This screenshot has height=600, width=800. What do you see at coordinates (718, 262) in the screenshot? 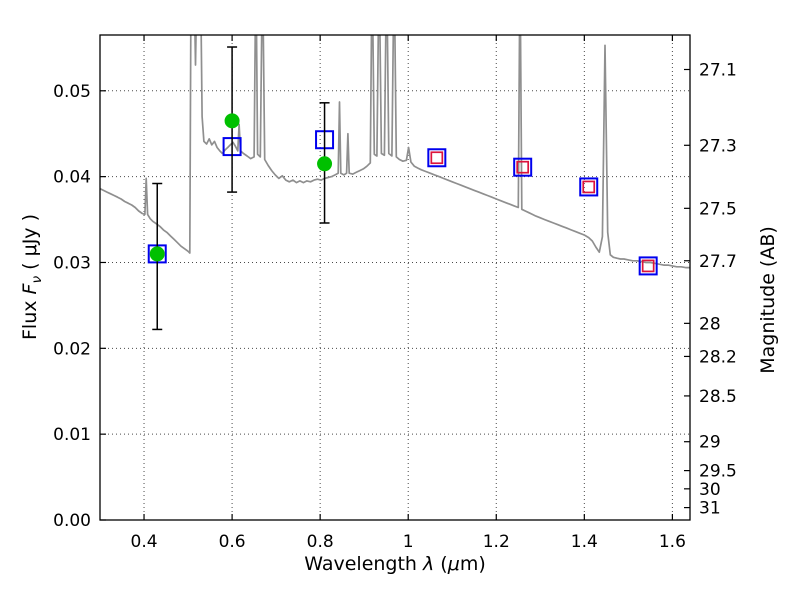
I see `y-tick-label-right: 27.7` at bounding box center [718, 262].